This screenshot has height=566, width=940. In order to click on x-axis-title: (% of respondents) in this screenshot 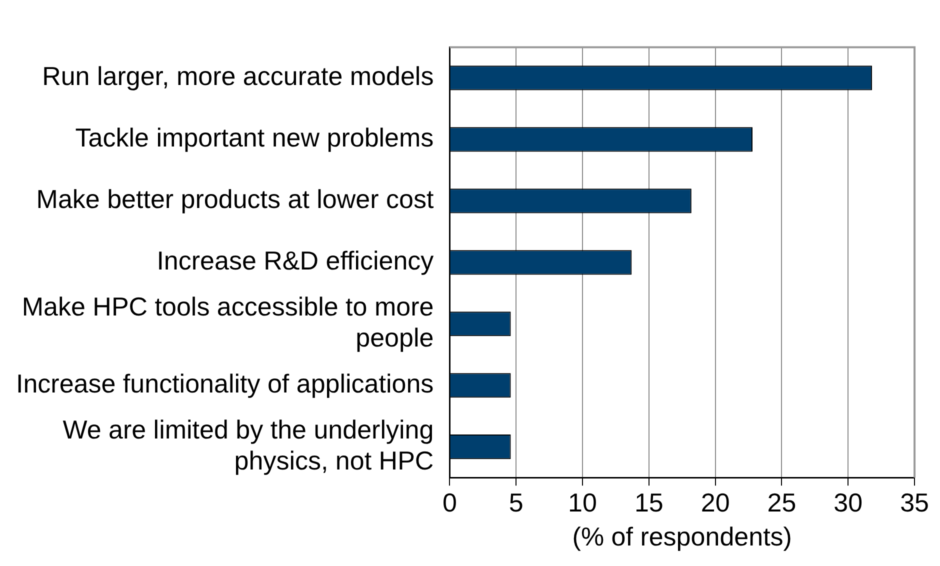, I will do `click(682, 537)`.